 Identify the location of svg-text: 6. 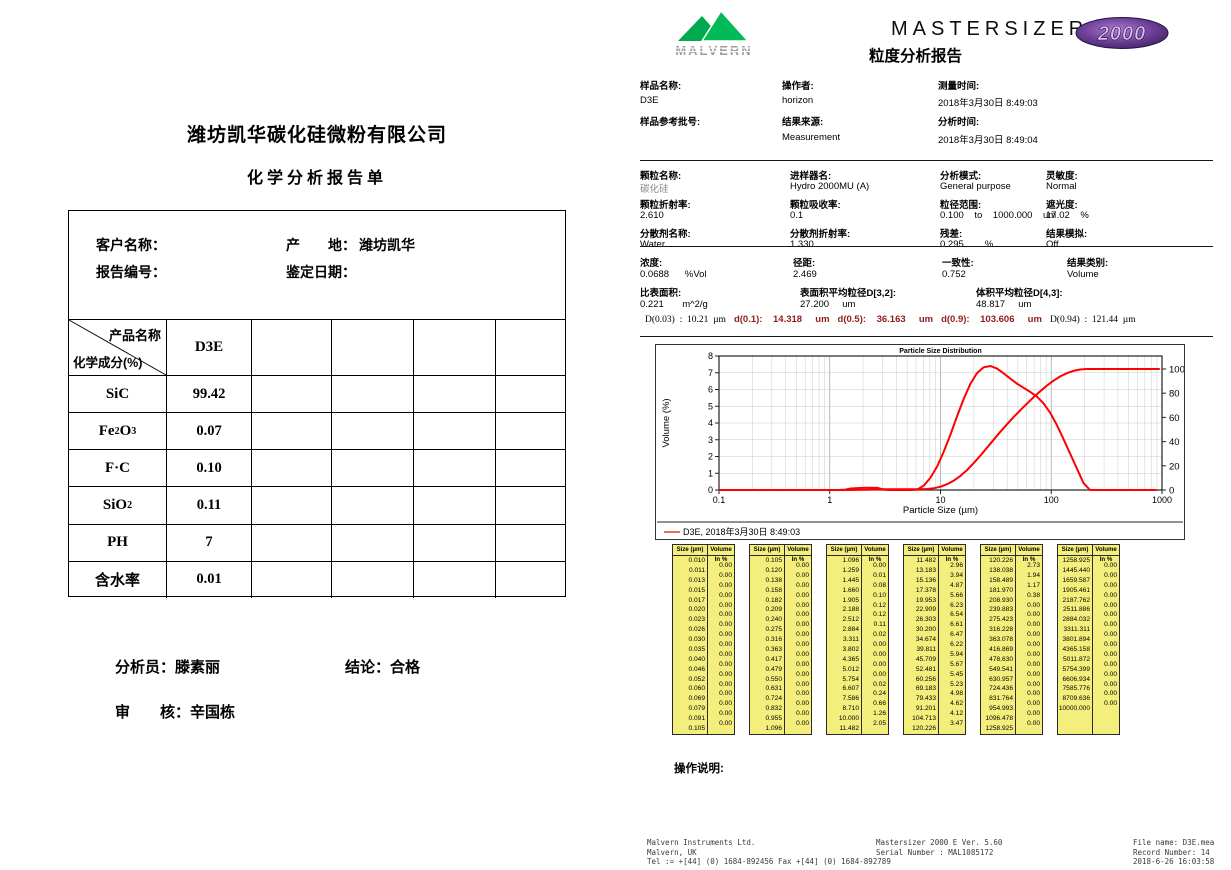
(710, 390).